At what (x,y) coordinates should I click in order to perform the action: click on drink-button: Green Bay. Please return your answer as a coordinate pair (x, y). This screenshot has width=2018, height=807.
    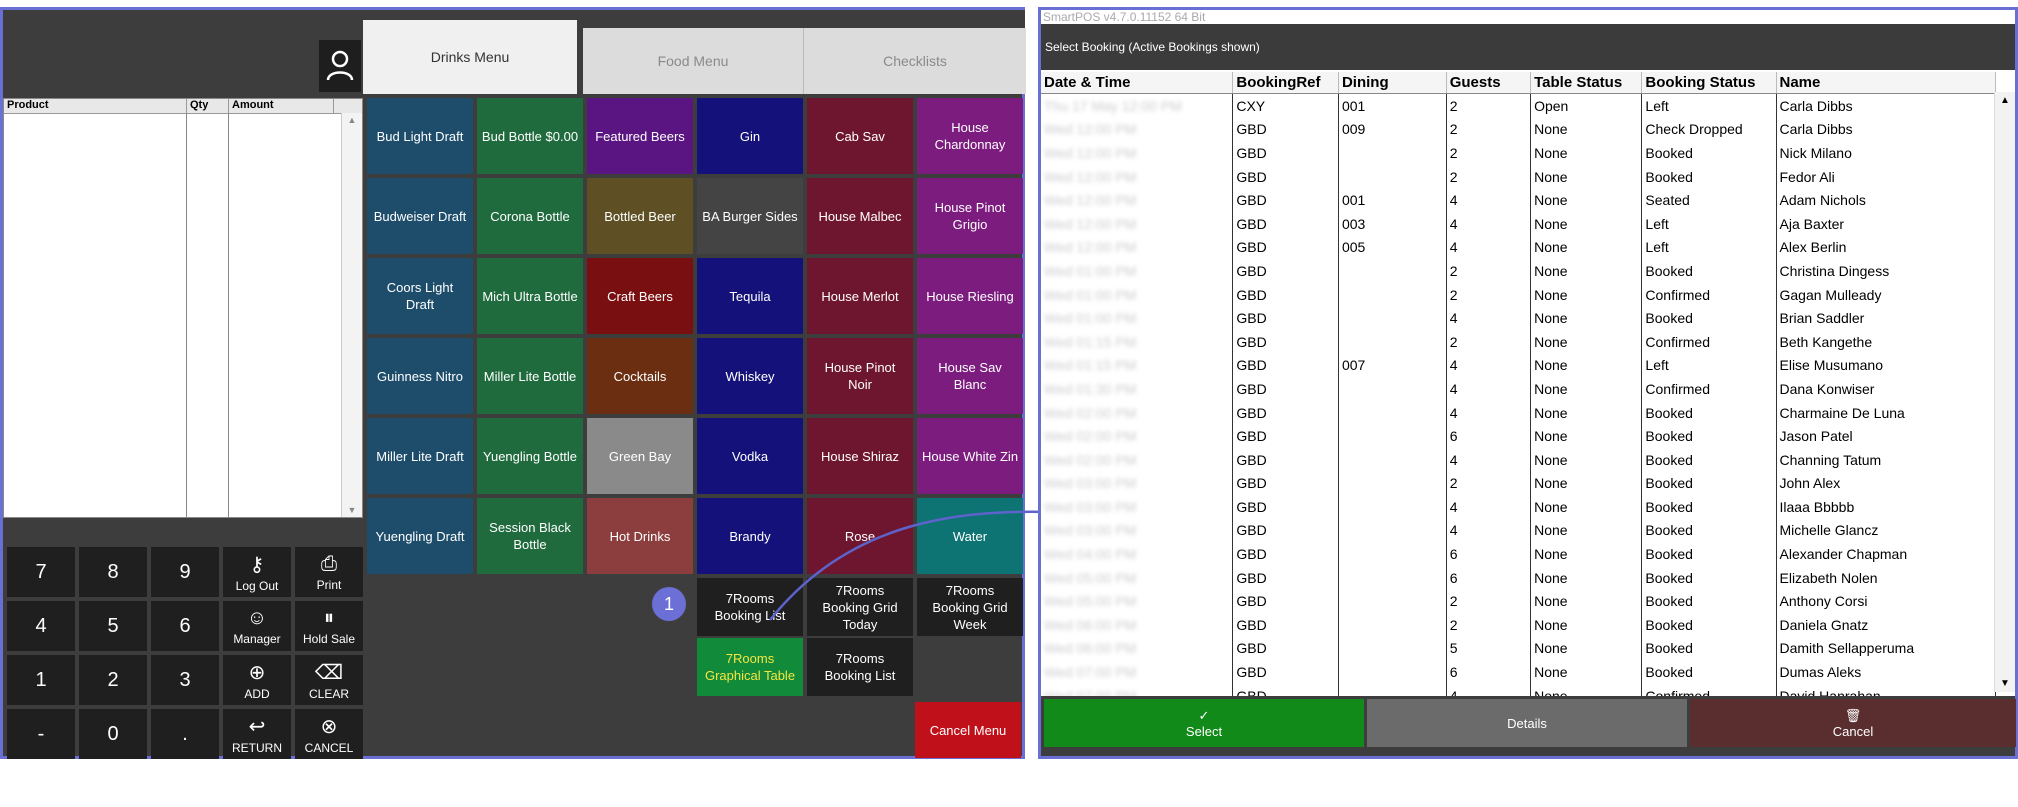
    Looking at the image, I should click on (640, 456).